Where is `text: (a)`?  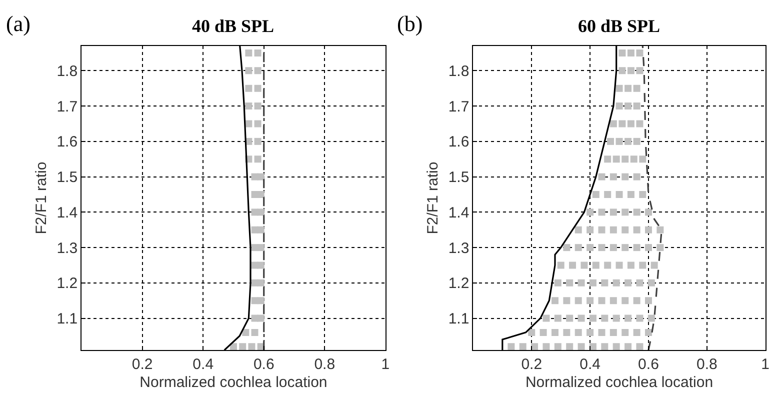 text: (a) is located at coordinates (18, 23).